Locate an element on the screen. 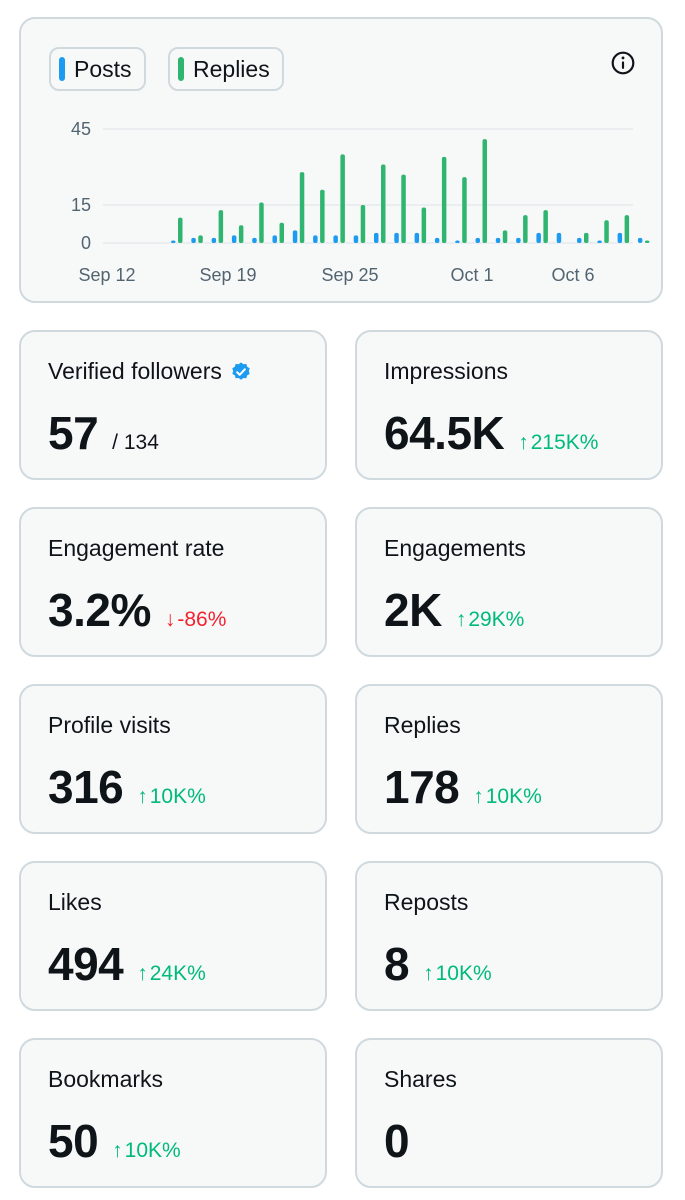 The height and width of the screenshot is (1200, 685). metric-value-row: 64.5K ↑ 215K% is located at coordinates (491, 433).